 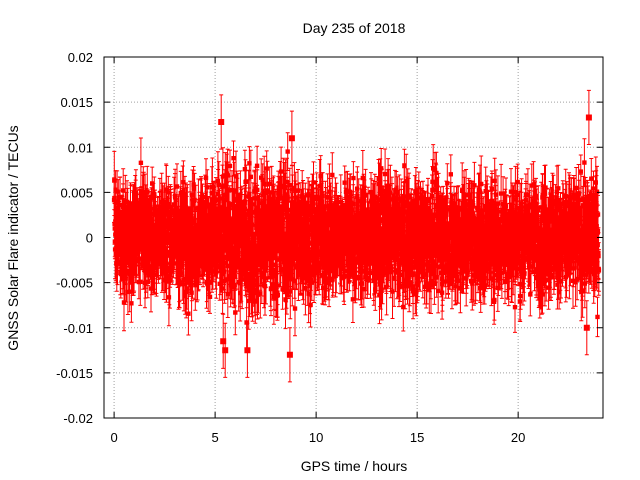 I want to click on chart-title: Day 235 of 2018, so click(x=354, y=28).